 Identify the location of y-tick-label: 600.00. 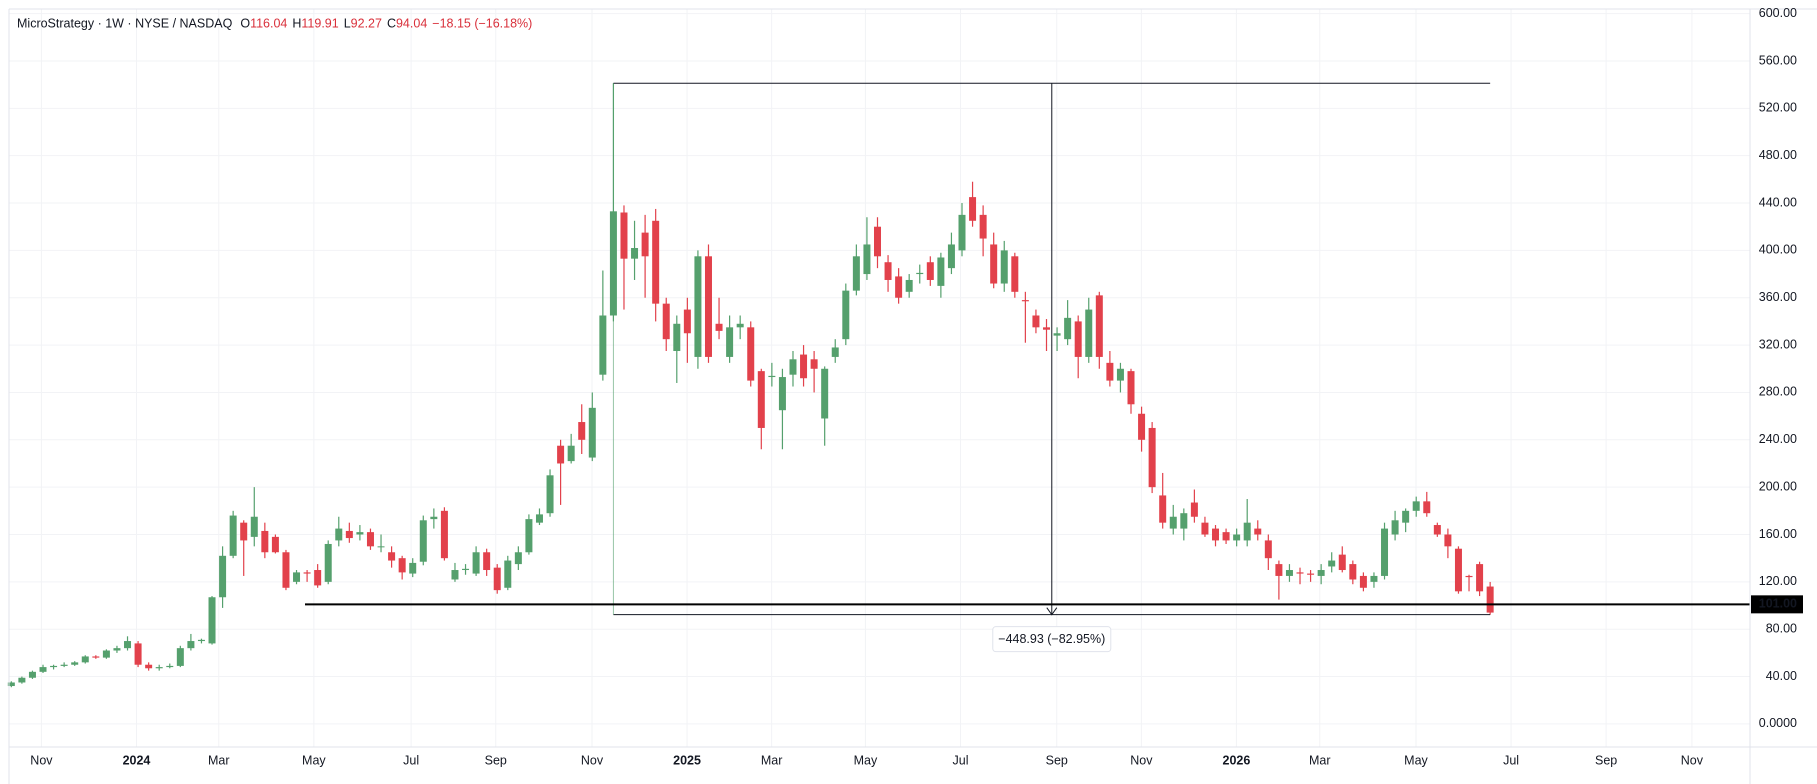
(1778, 13).